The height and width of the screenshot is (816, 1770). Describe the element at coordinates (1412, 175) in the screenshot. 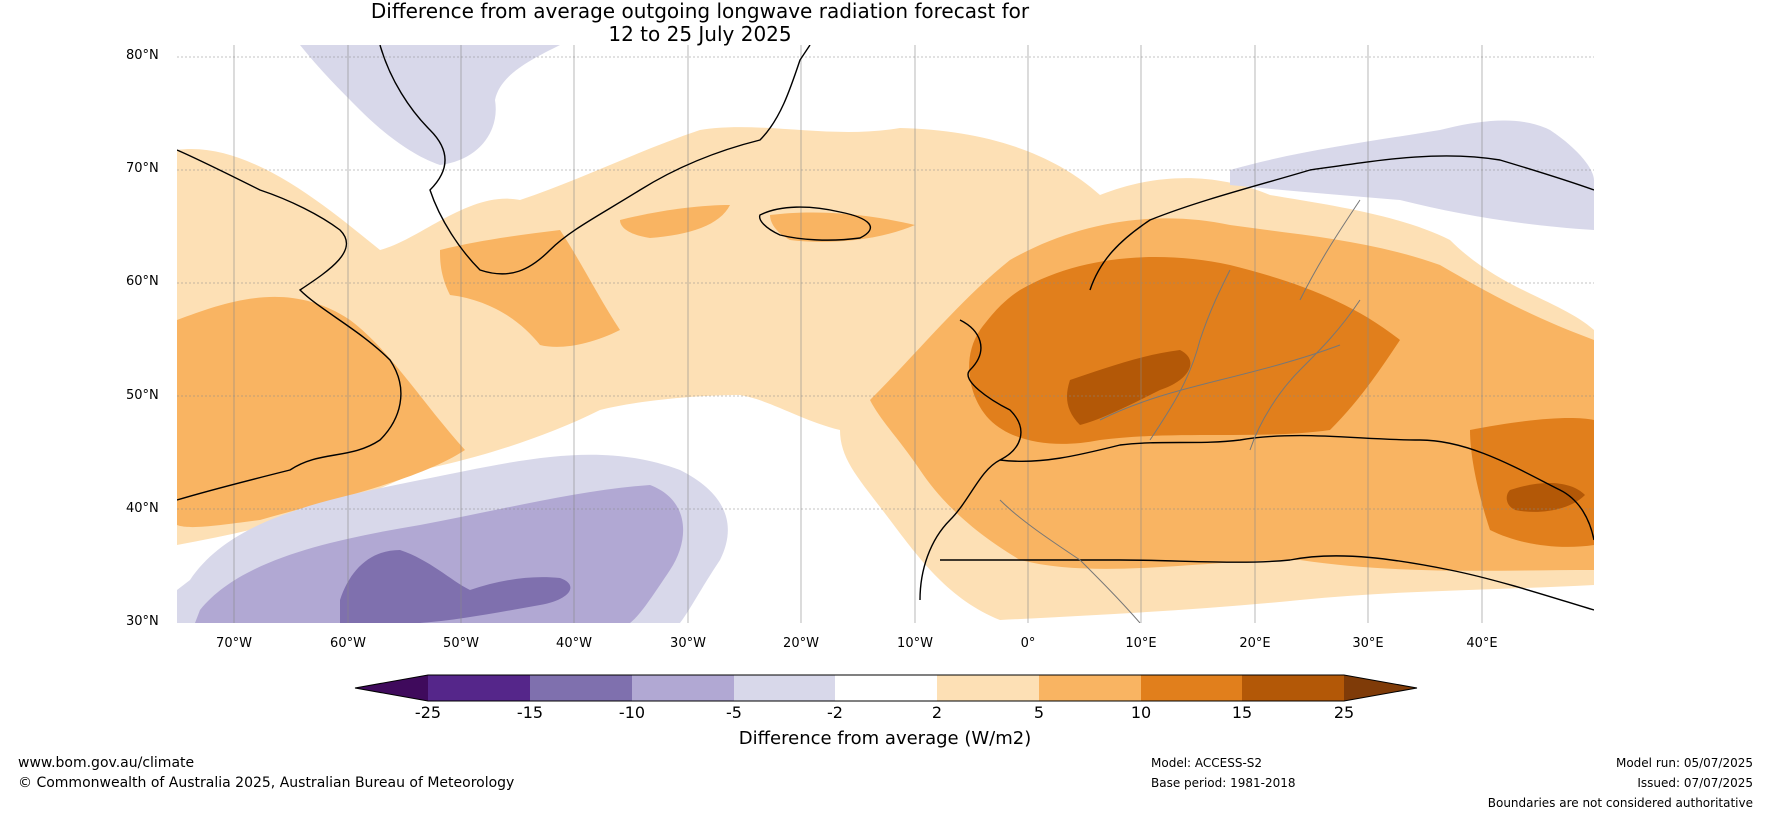

I see `anomaly-region-neg-2-5-ne` at that location.